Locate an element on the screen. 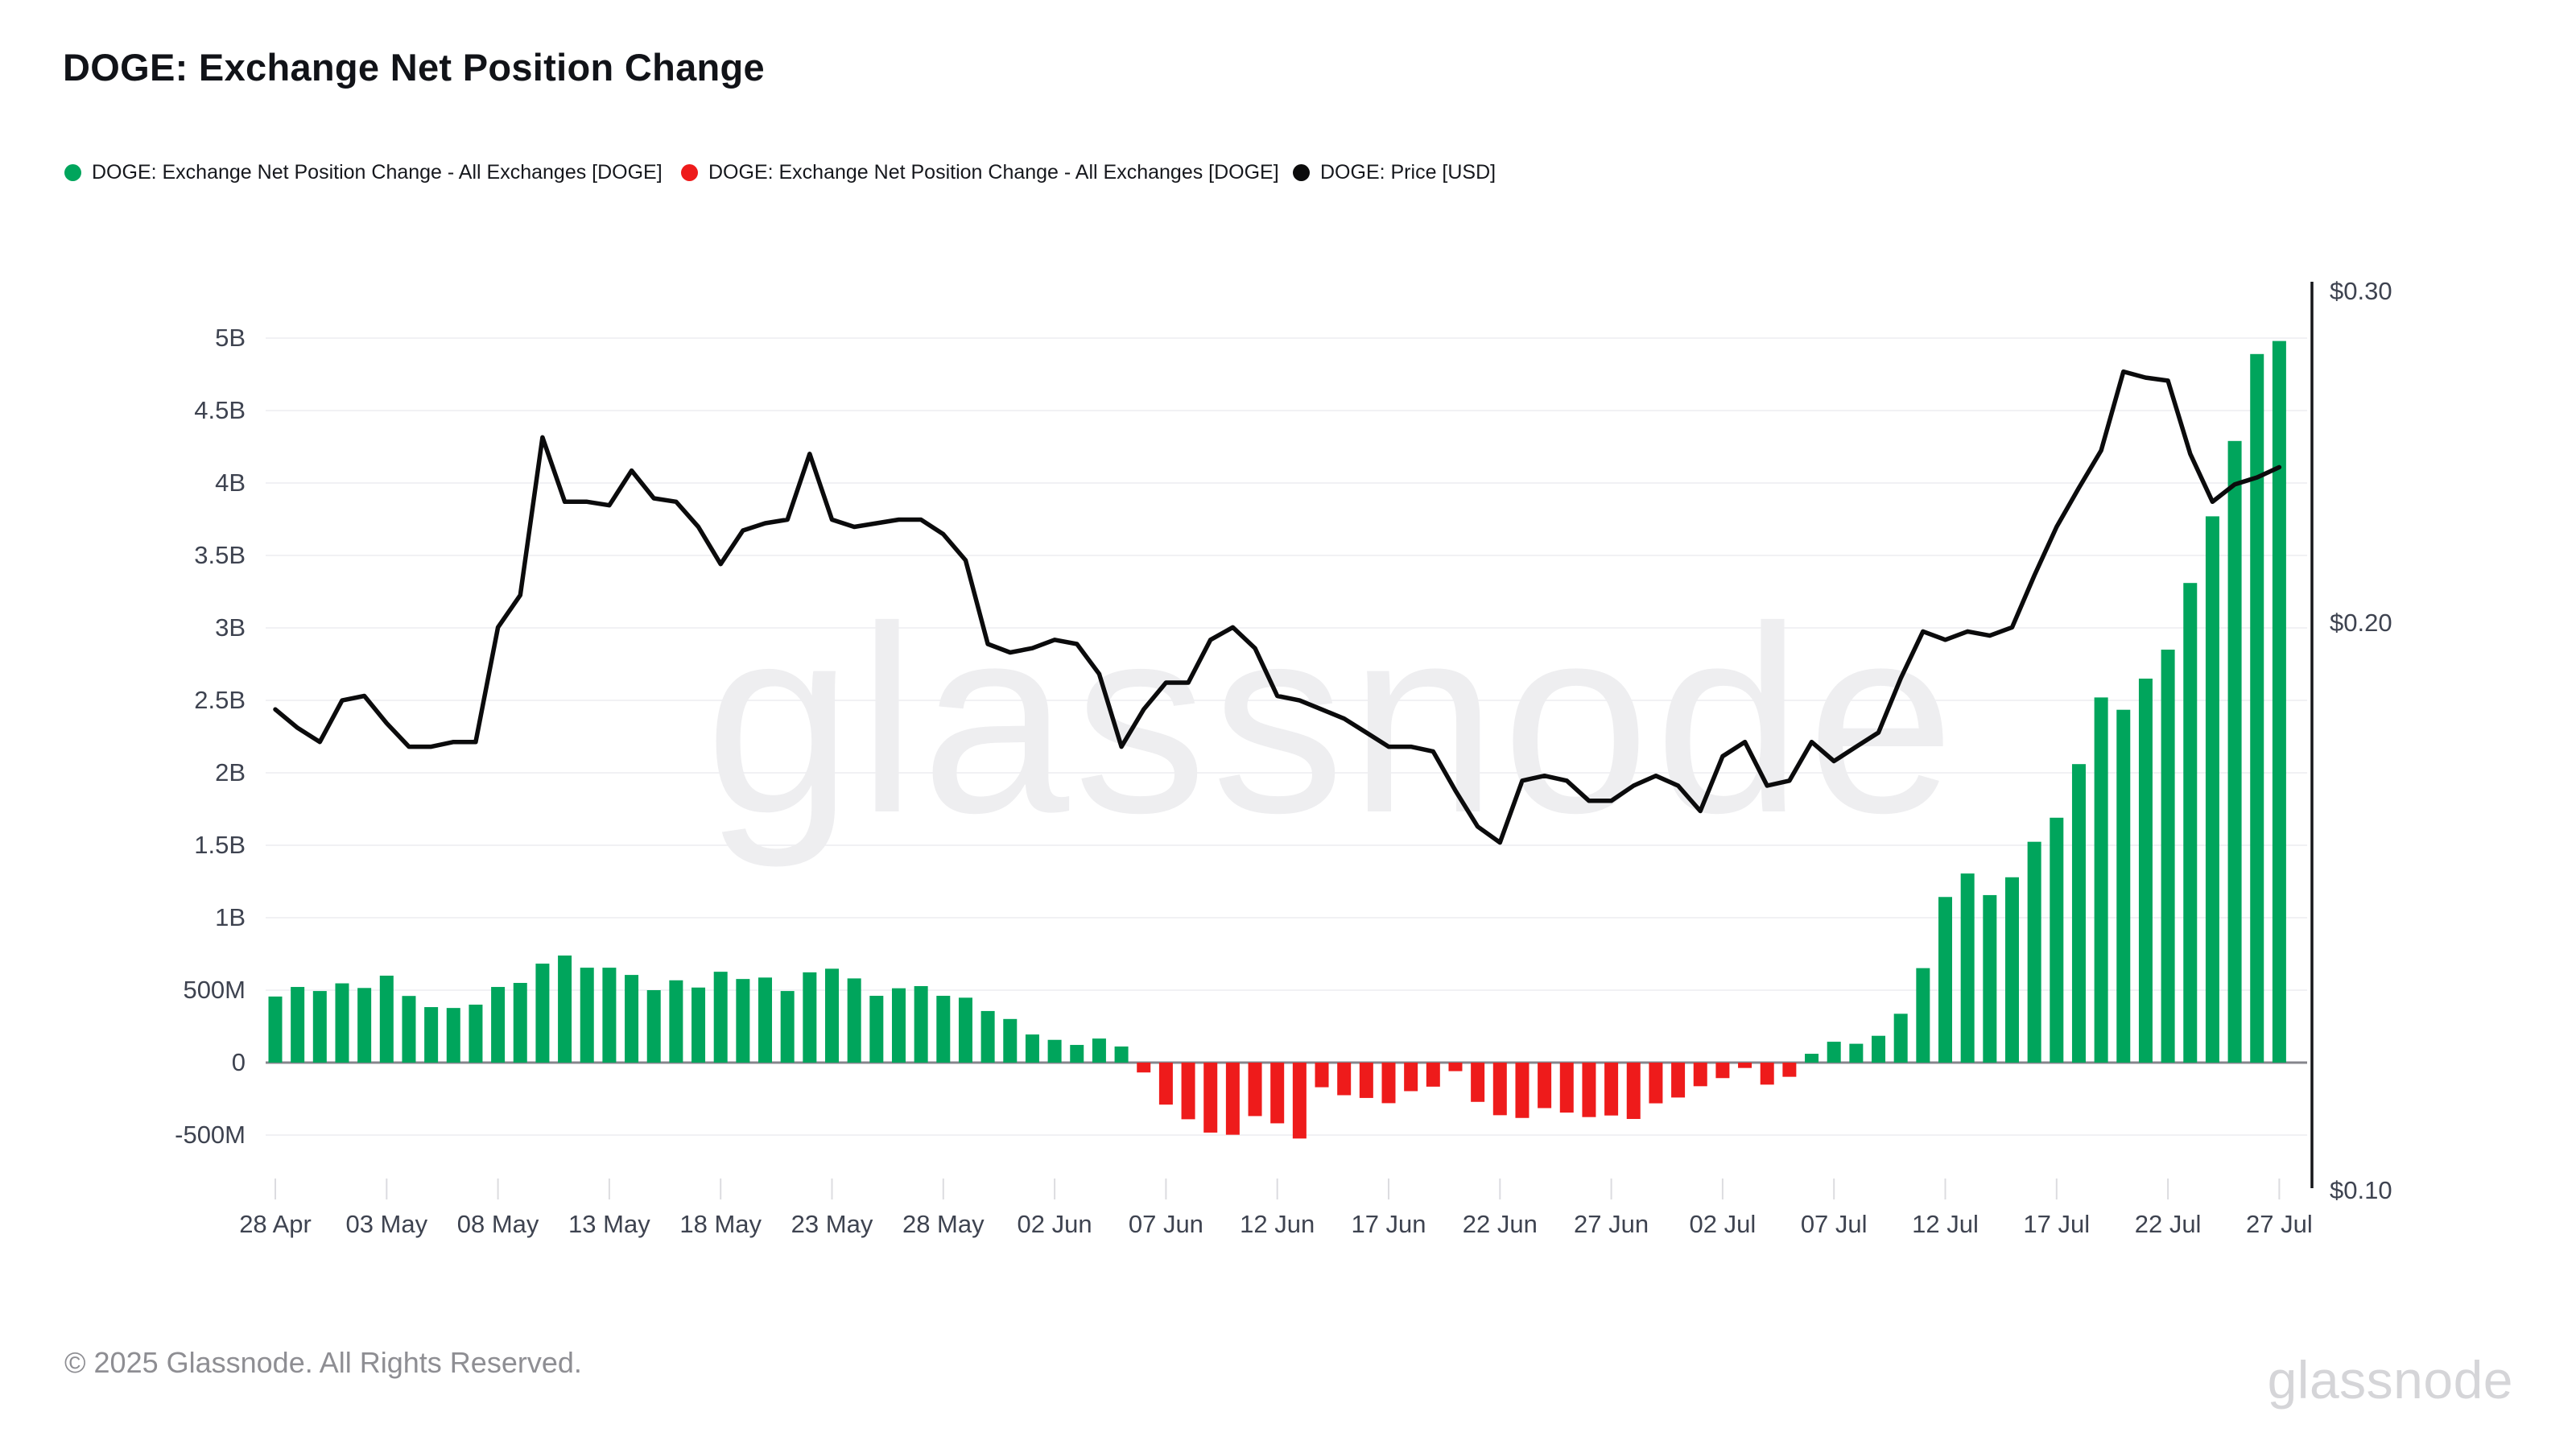 The image size is (2576, 1449). glassnode-logo: glassnode is located at coordinates (2390, 1380).